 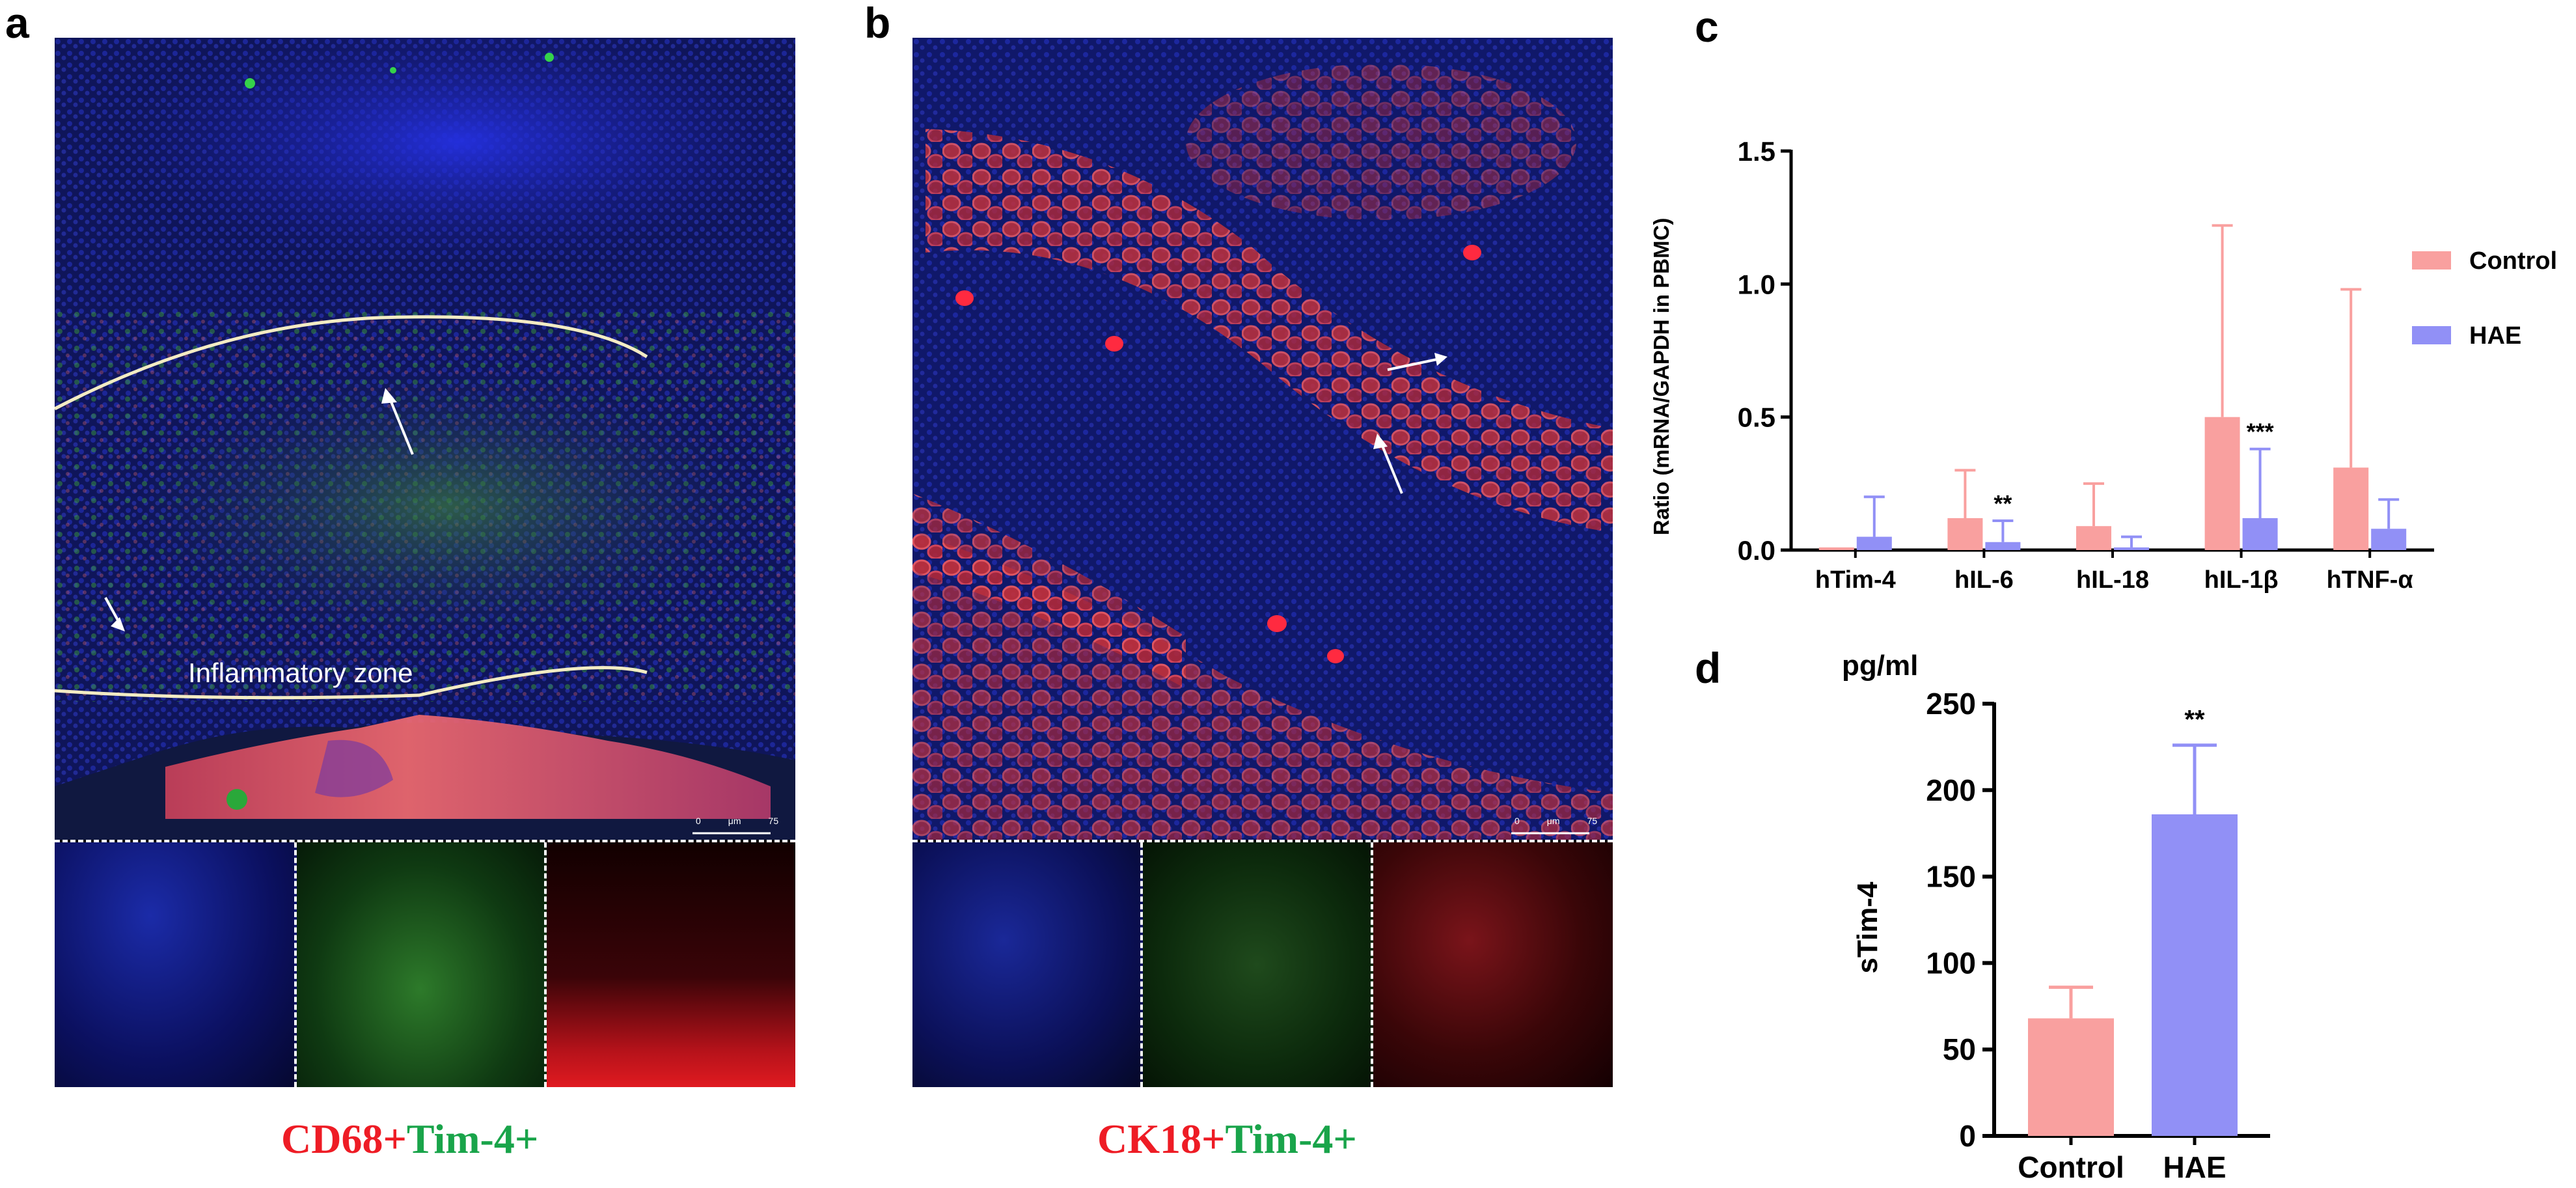 I want to click on legend-label-hae: HAE, so click(x=2495, y=336).